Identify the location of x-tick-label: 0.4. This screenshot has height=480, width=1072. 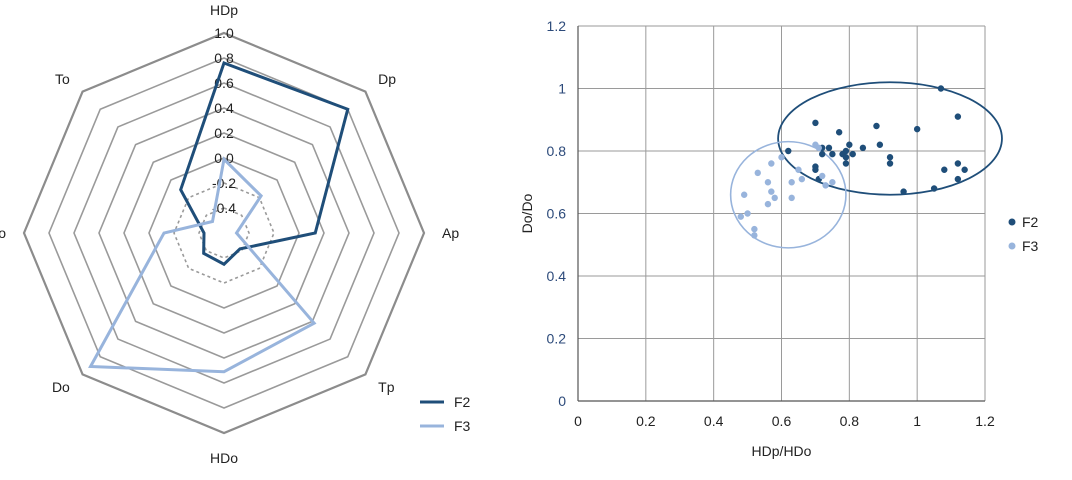
(714, 421).